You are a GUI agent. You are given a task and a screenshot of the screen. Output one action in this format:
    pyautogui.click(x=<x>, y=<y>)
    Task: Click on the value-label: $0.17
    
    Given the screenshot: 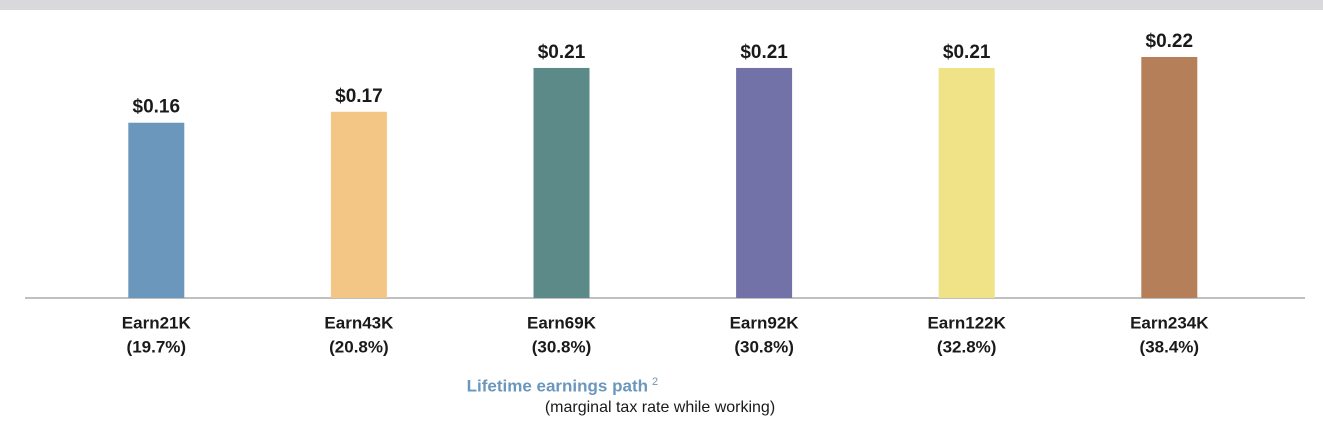 What is the action you would take?
    pyautogui.click(x=359, y=96)
    